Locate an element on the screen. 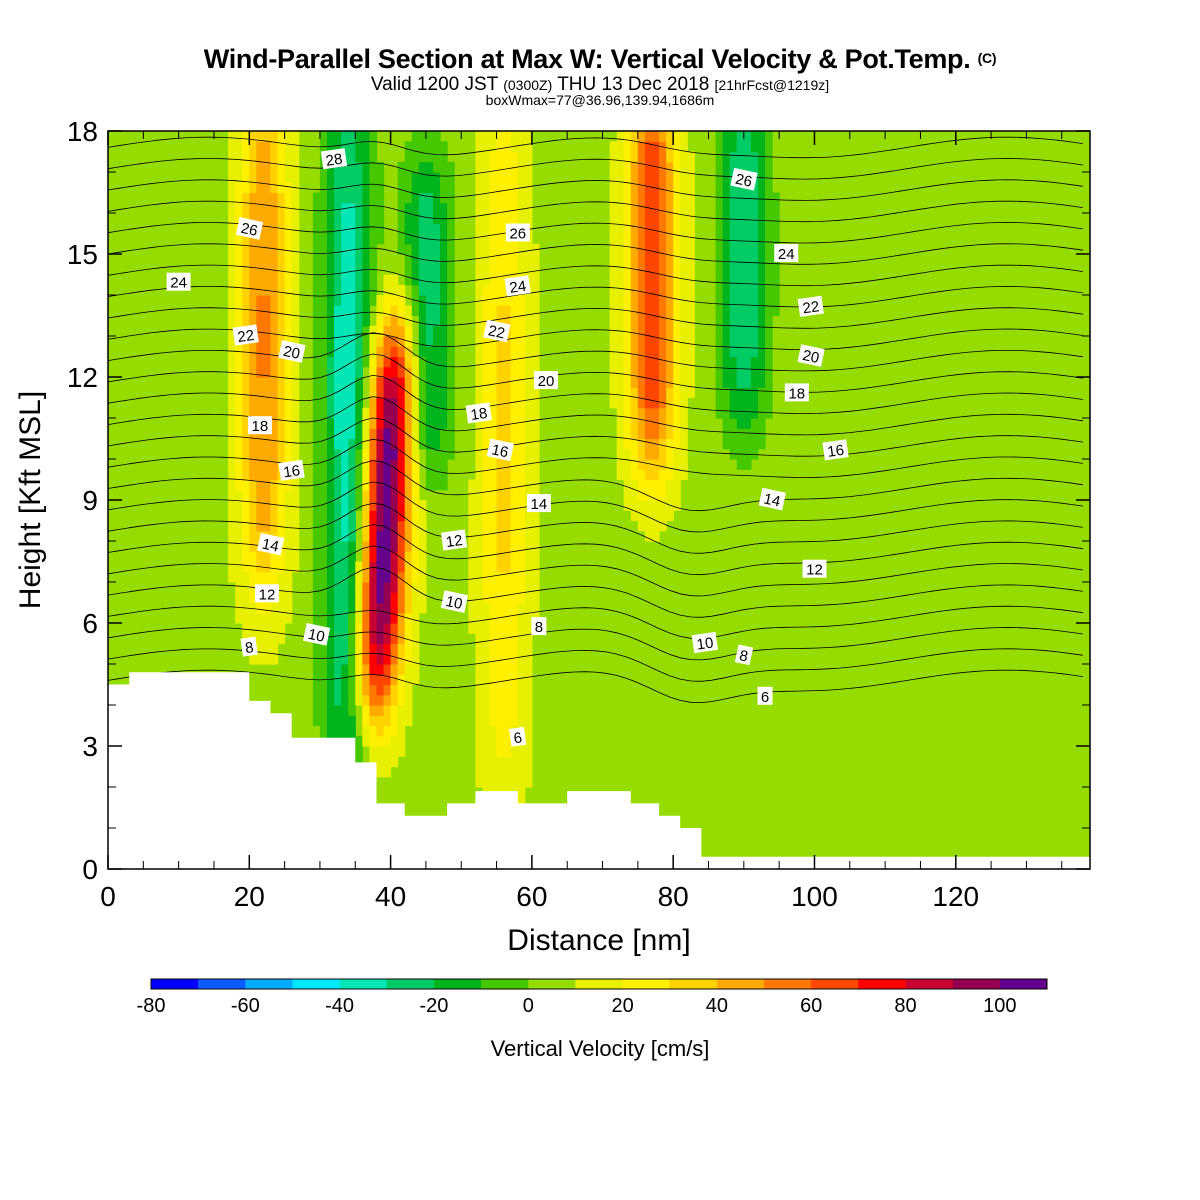  theta-label-box is located at coordinates (454, 540).